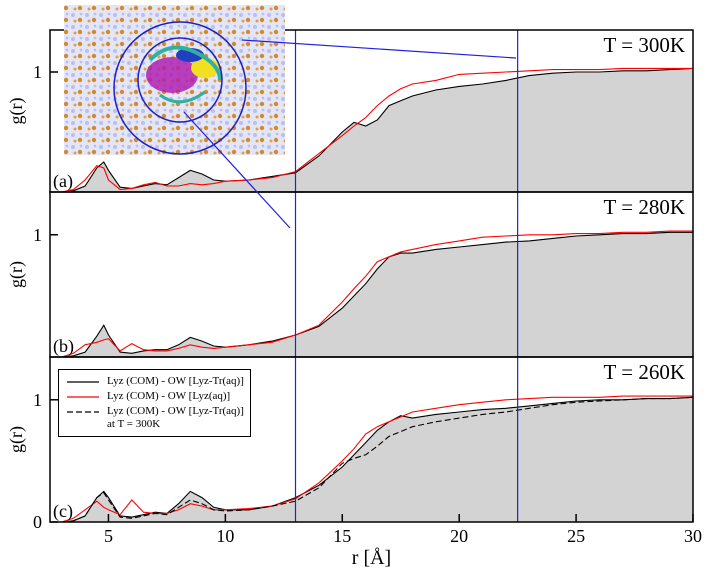  I want to click on legend-label: Lyz (COM) - OW [Lyz-Tr(aq)] at T = 300K, so click(175, 417).